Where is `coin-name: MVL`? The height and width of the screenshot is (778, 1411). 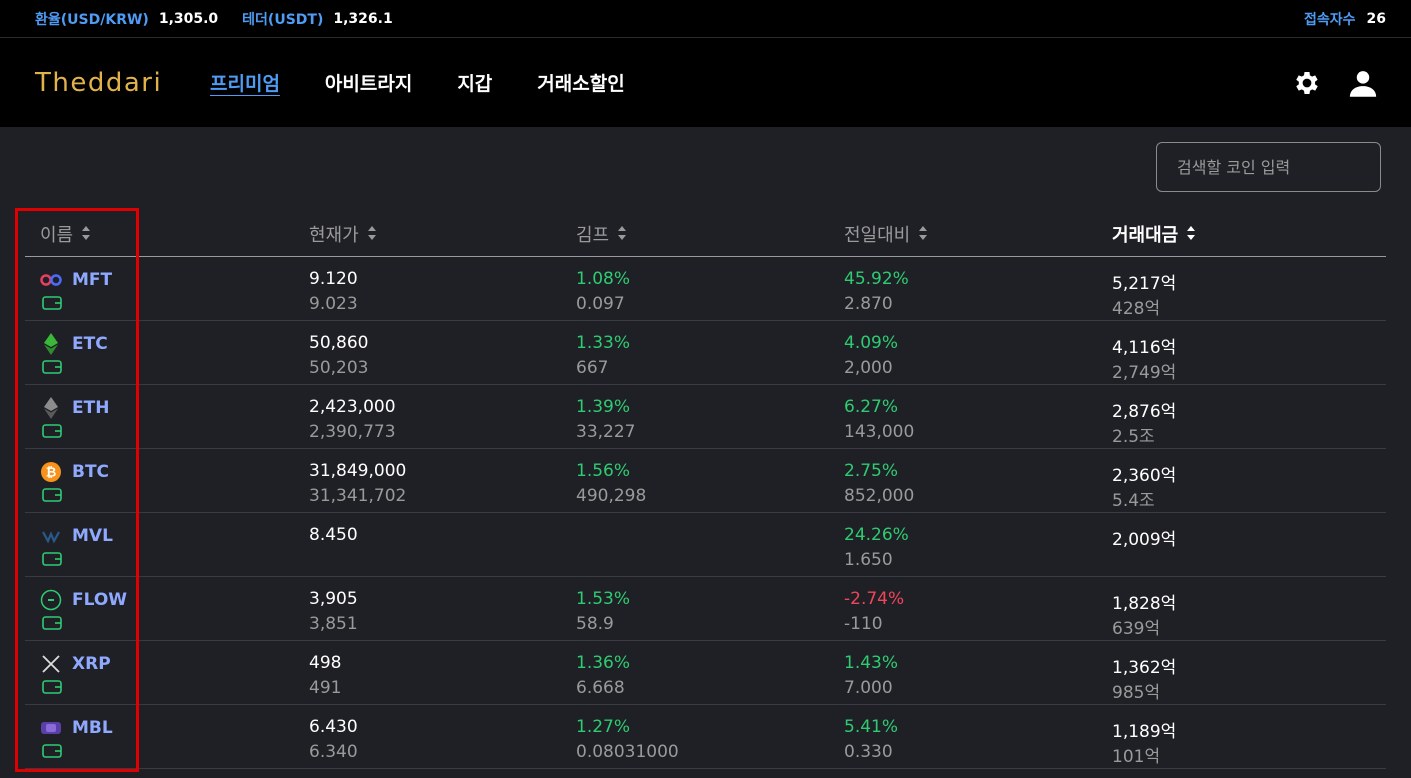
coin-name: MVL is located at coordinates (76, 536).